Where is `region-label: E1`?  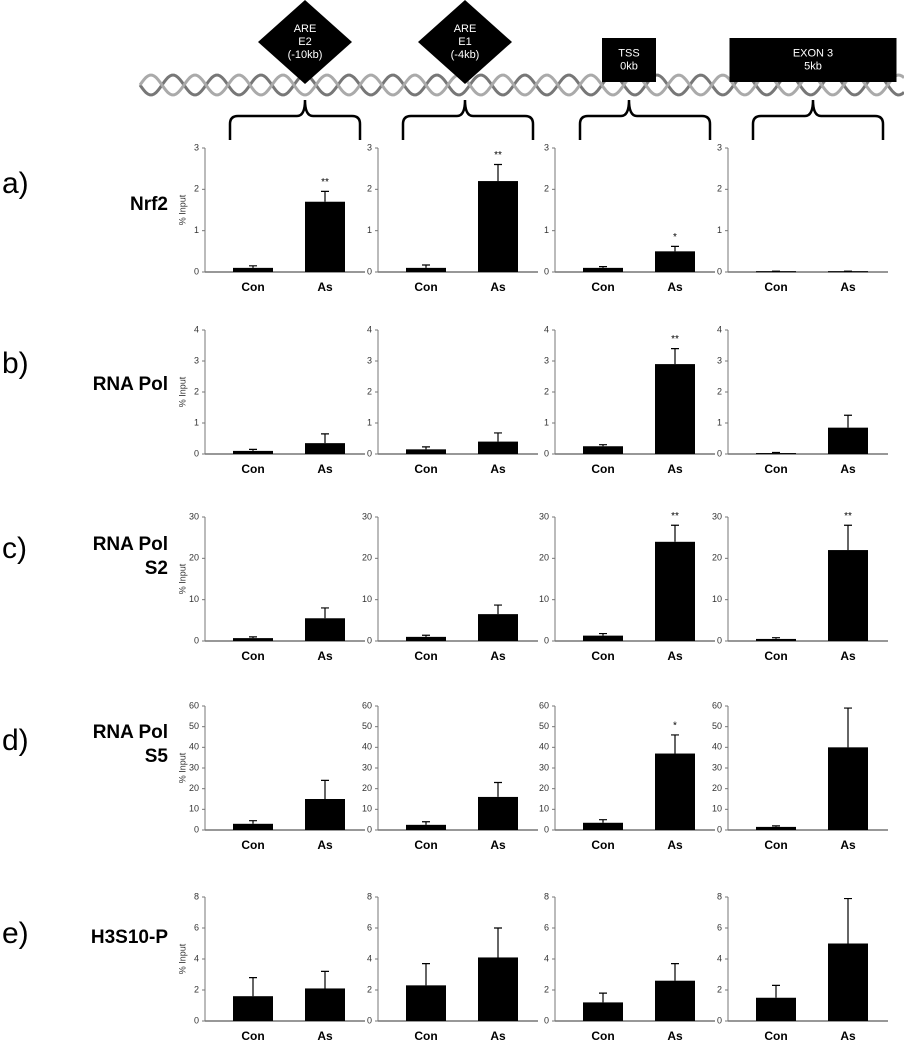
region-label: E1 is located at coordinates (464, 42).